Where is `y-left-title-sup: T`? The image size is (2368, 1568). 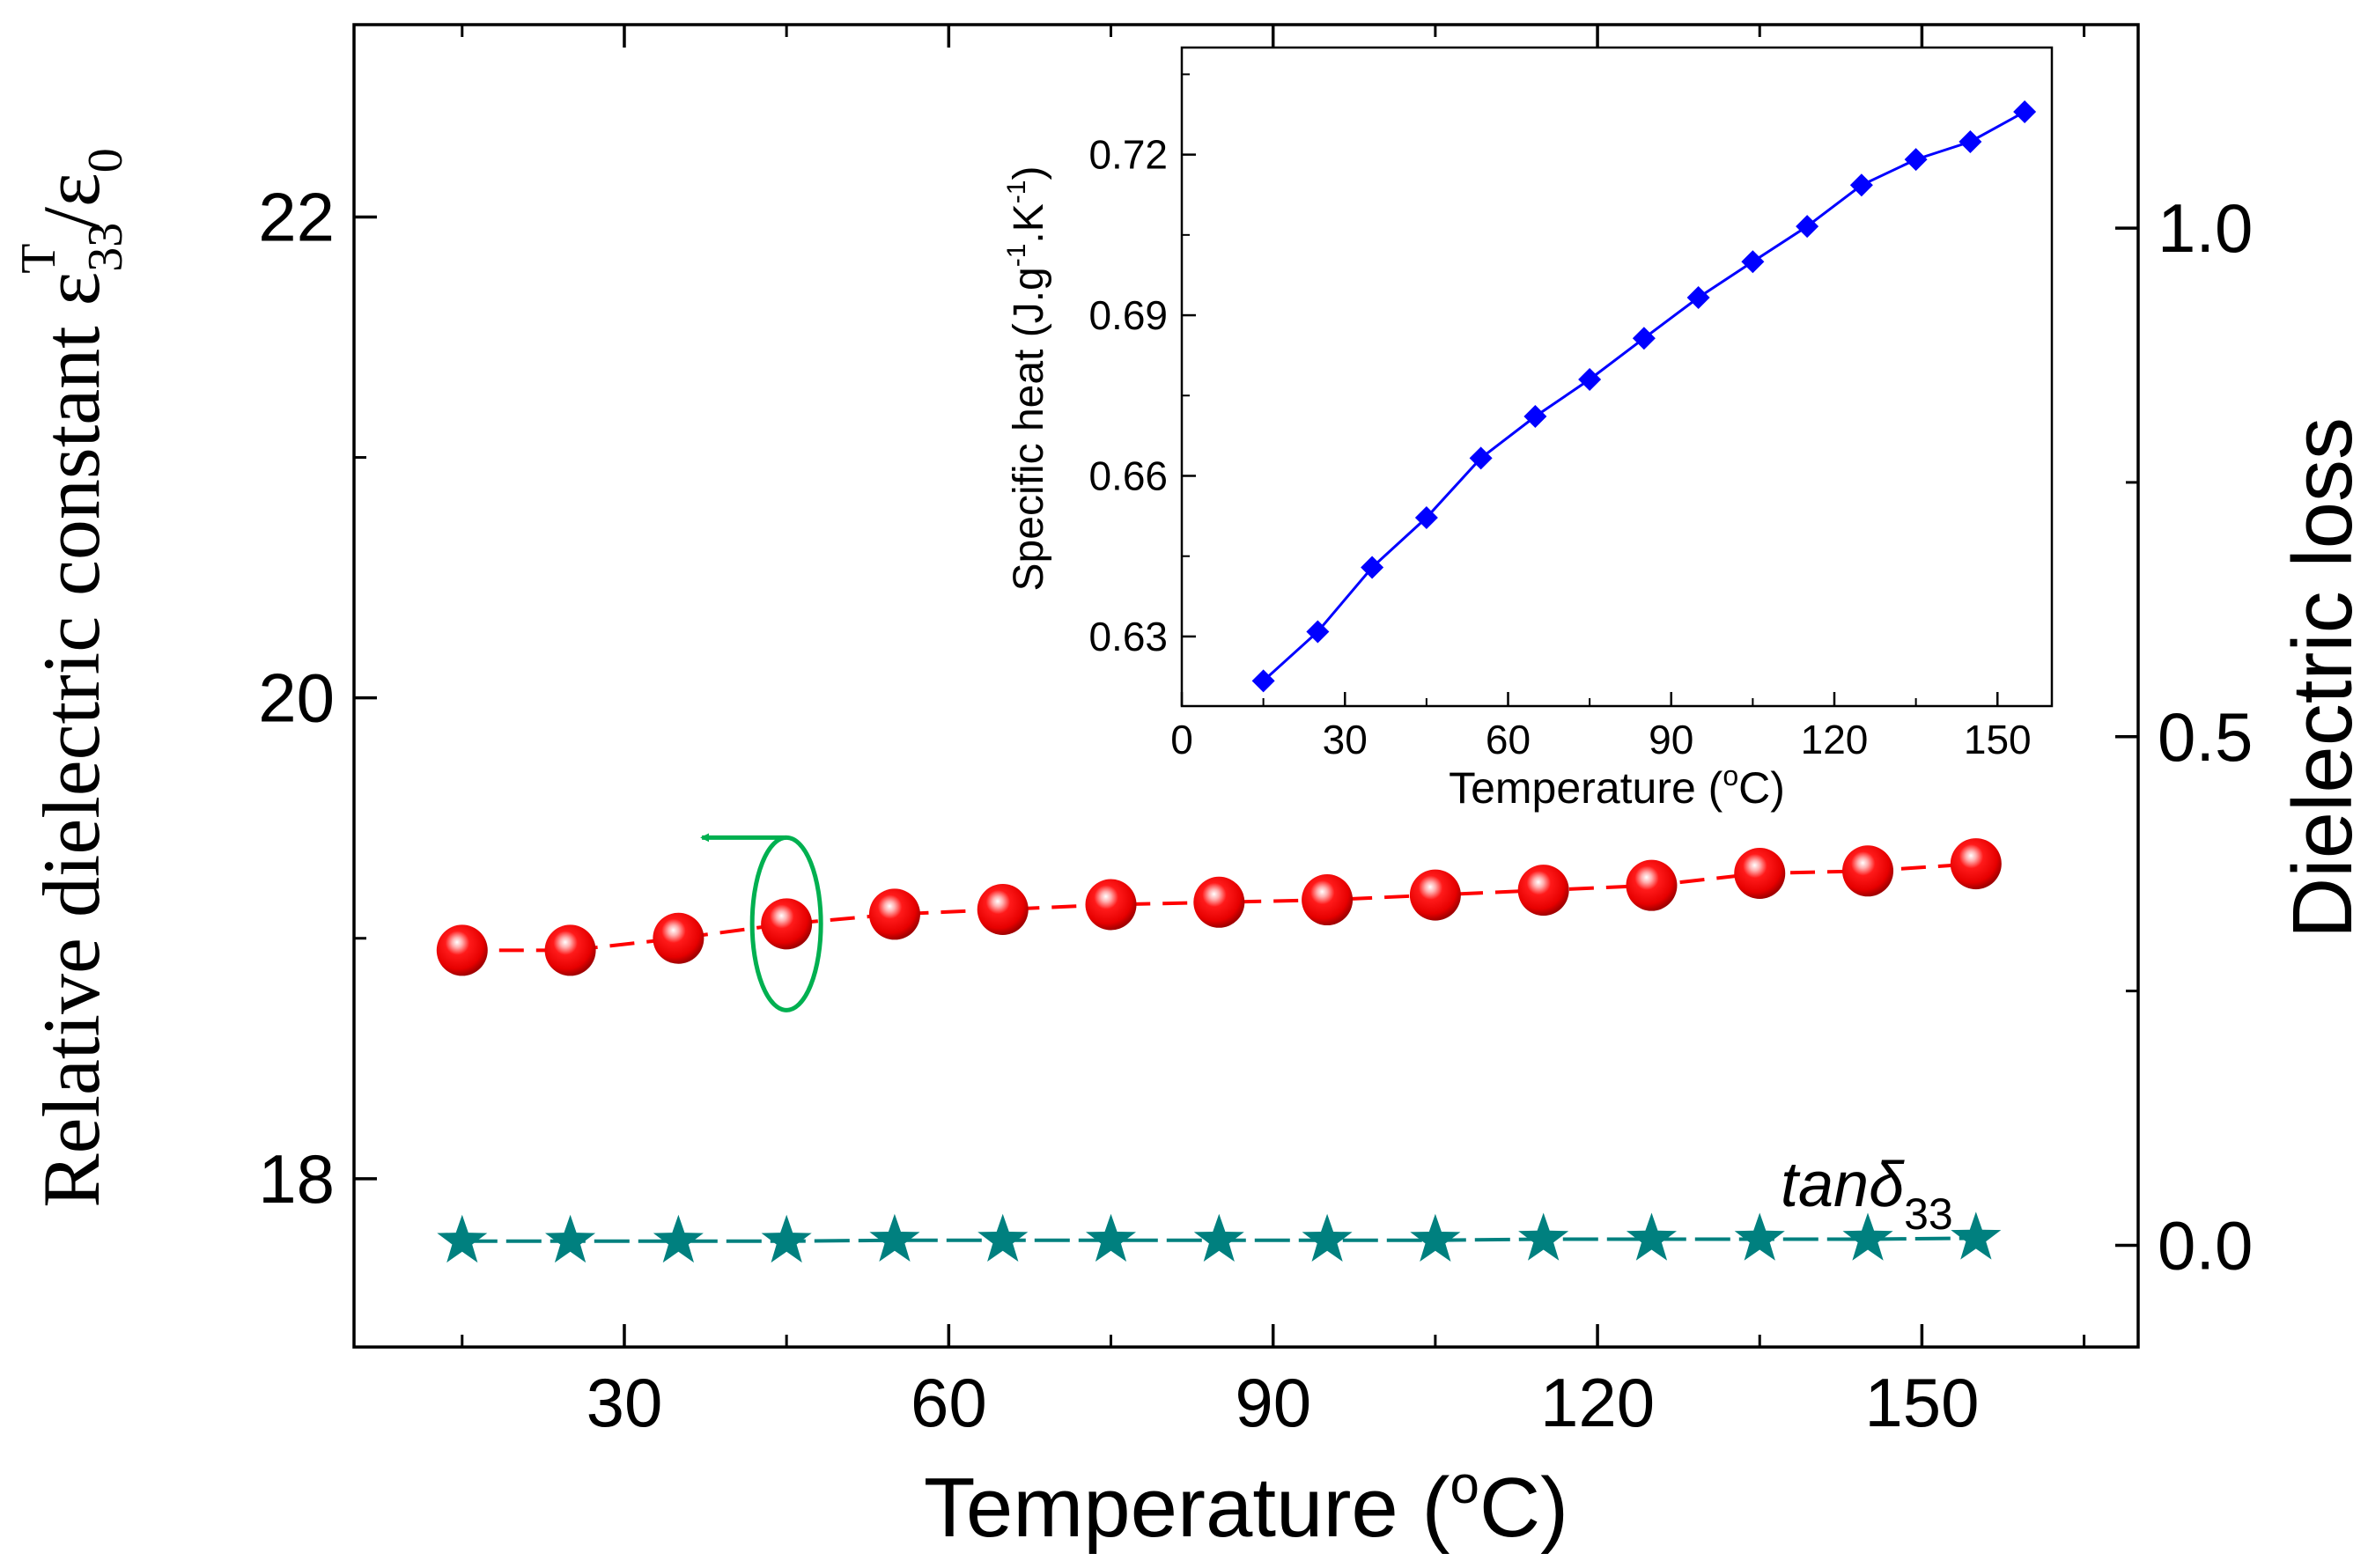
y-left-title-sup: T is located at coordinates (38, 258).